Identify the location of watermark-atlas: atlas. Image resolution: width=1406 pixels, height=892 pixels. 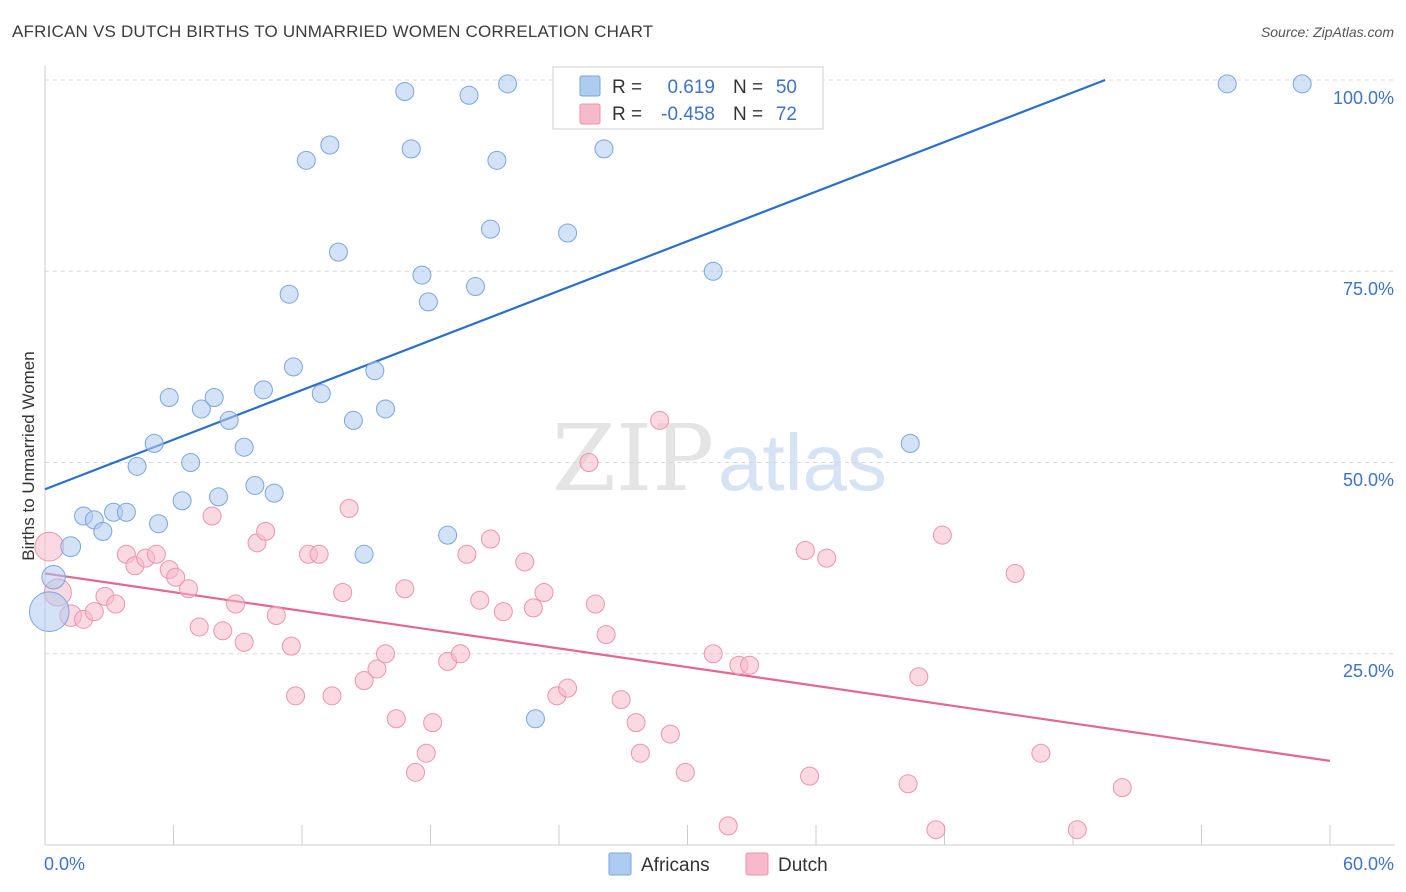
(802, 462).